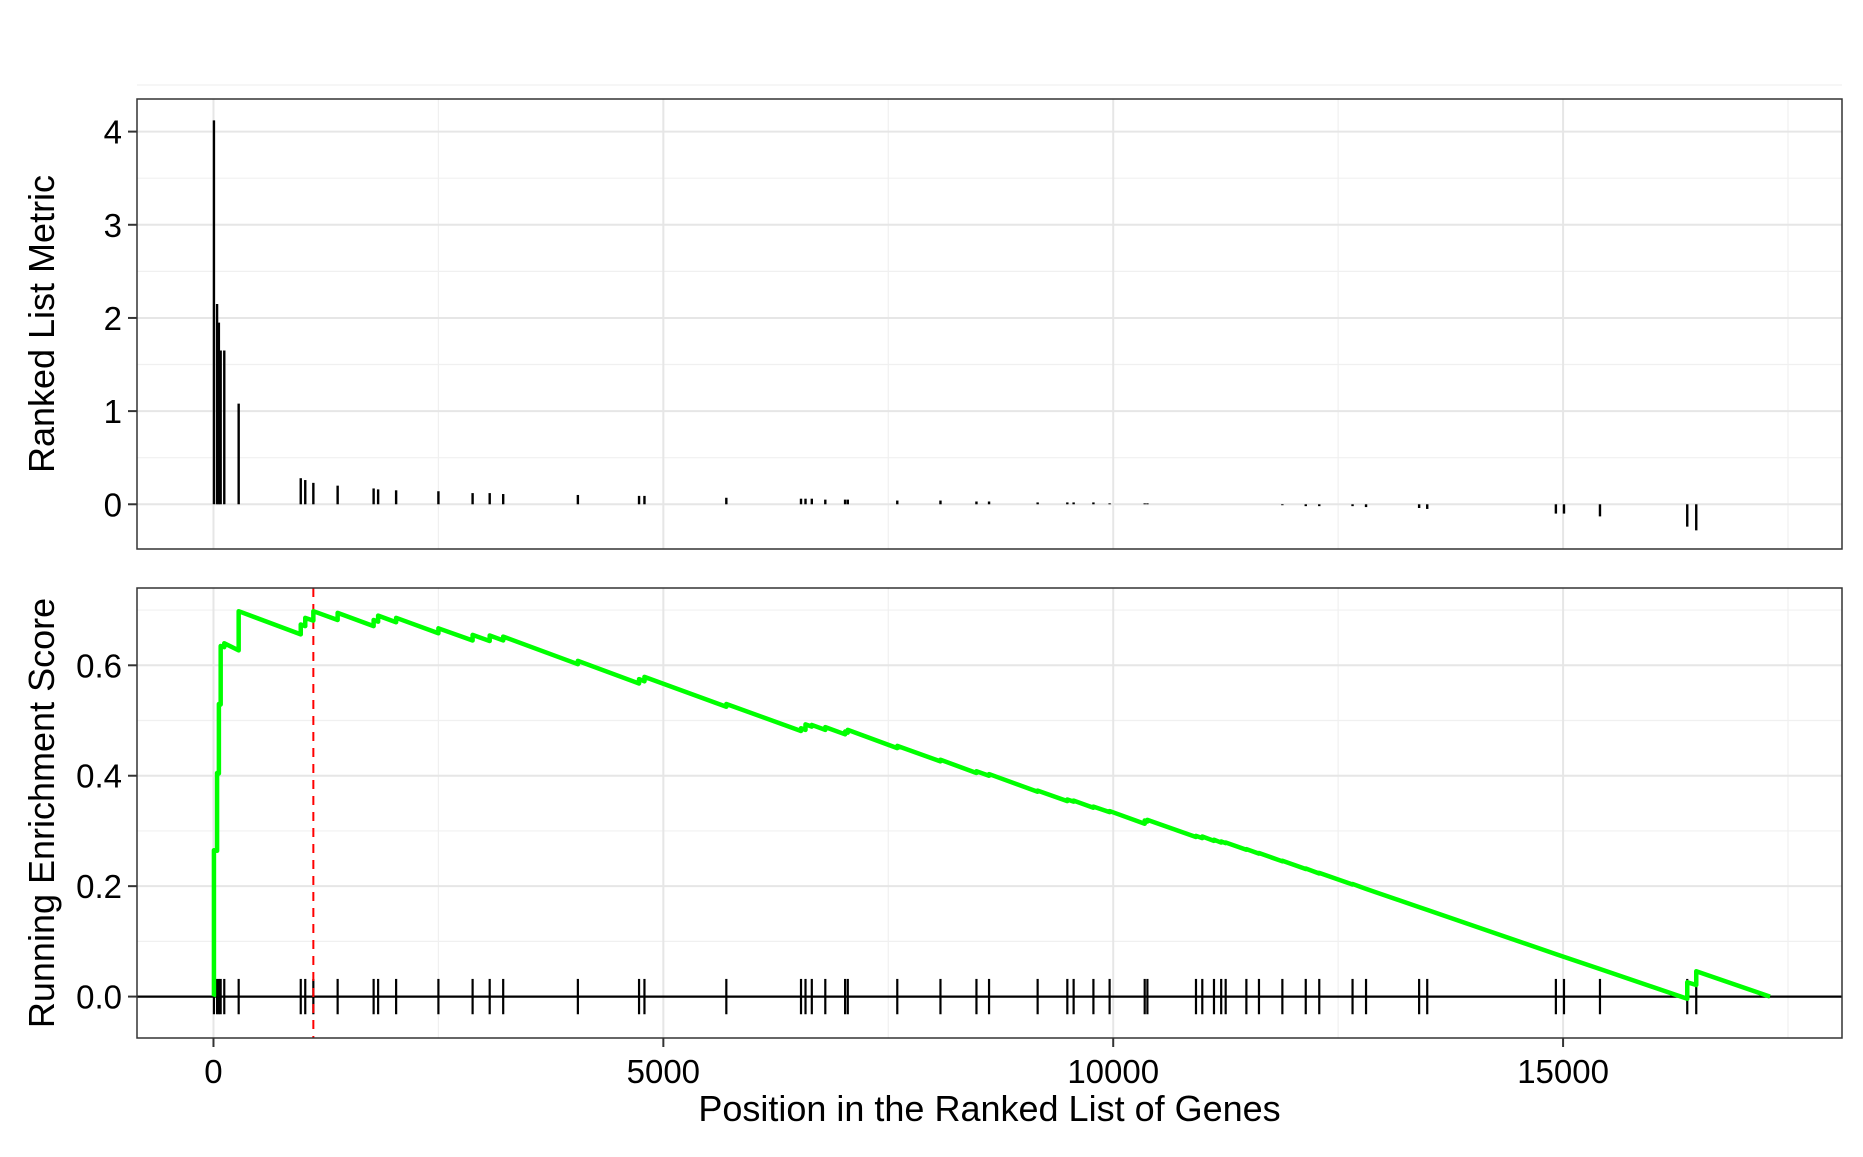  What do you see at coordinates (99, 997) in the screenshot?
I see `y-tick-label: 0.0` at bounding box center [99, 997].